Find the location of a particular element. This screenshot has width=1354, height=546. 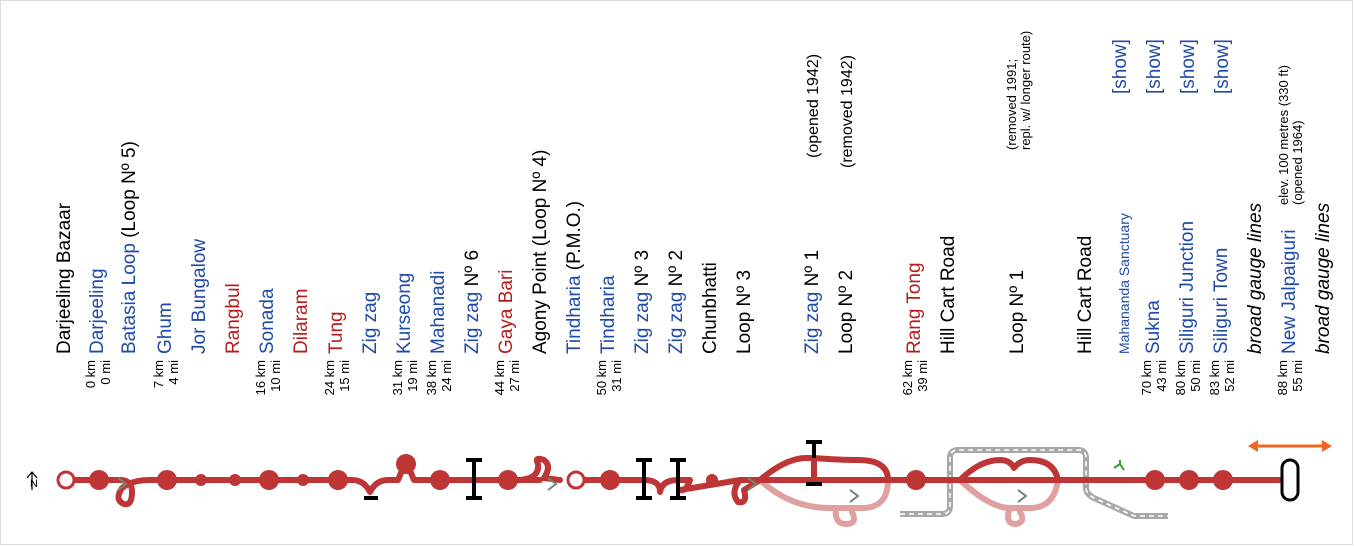

station-name: Siliguri Junction is located at coordinates (1188, 287).